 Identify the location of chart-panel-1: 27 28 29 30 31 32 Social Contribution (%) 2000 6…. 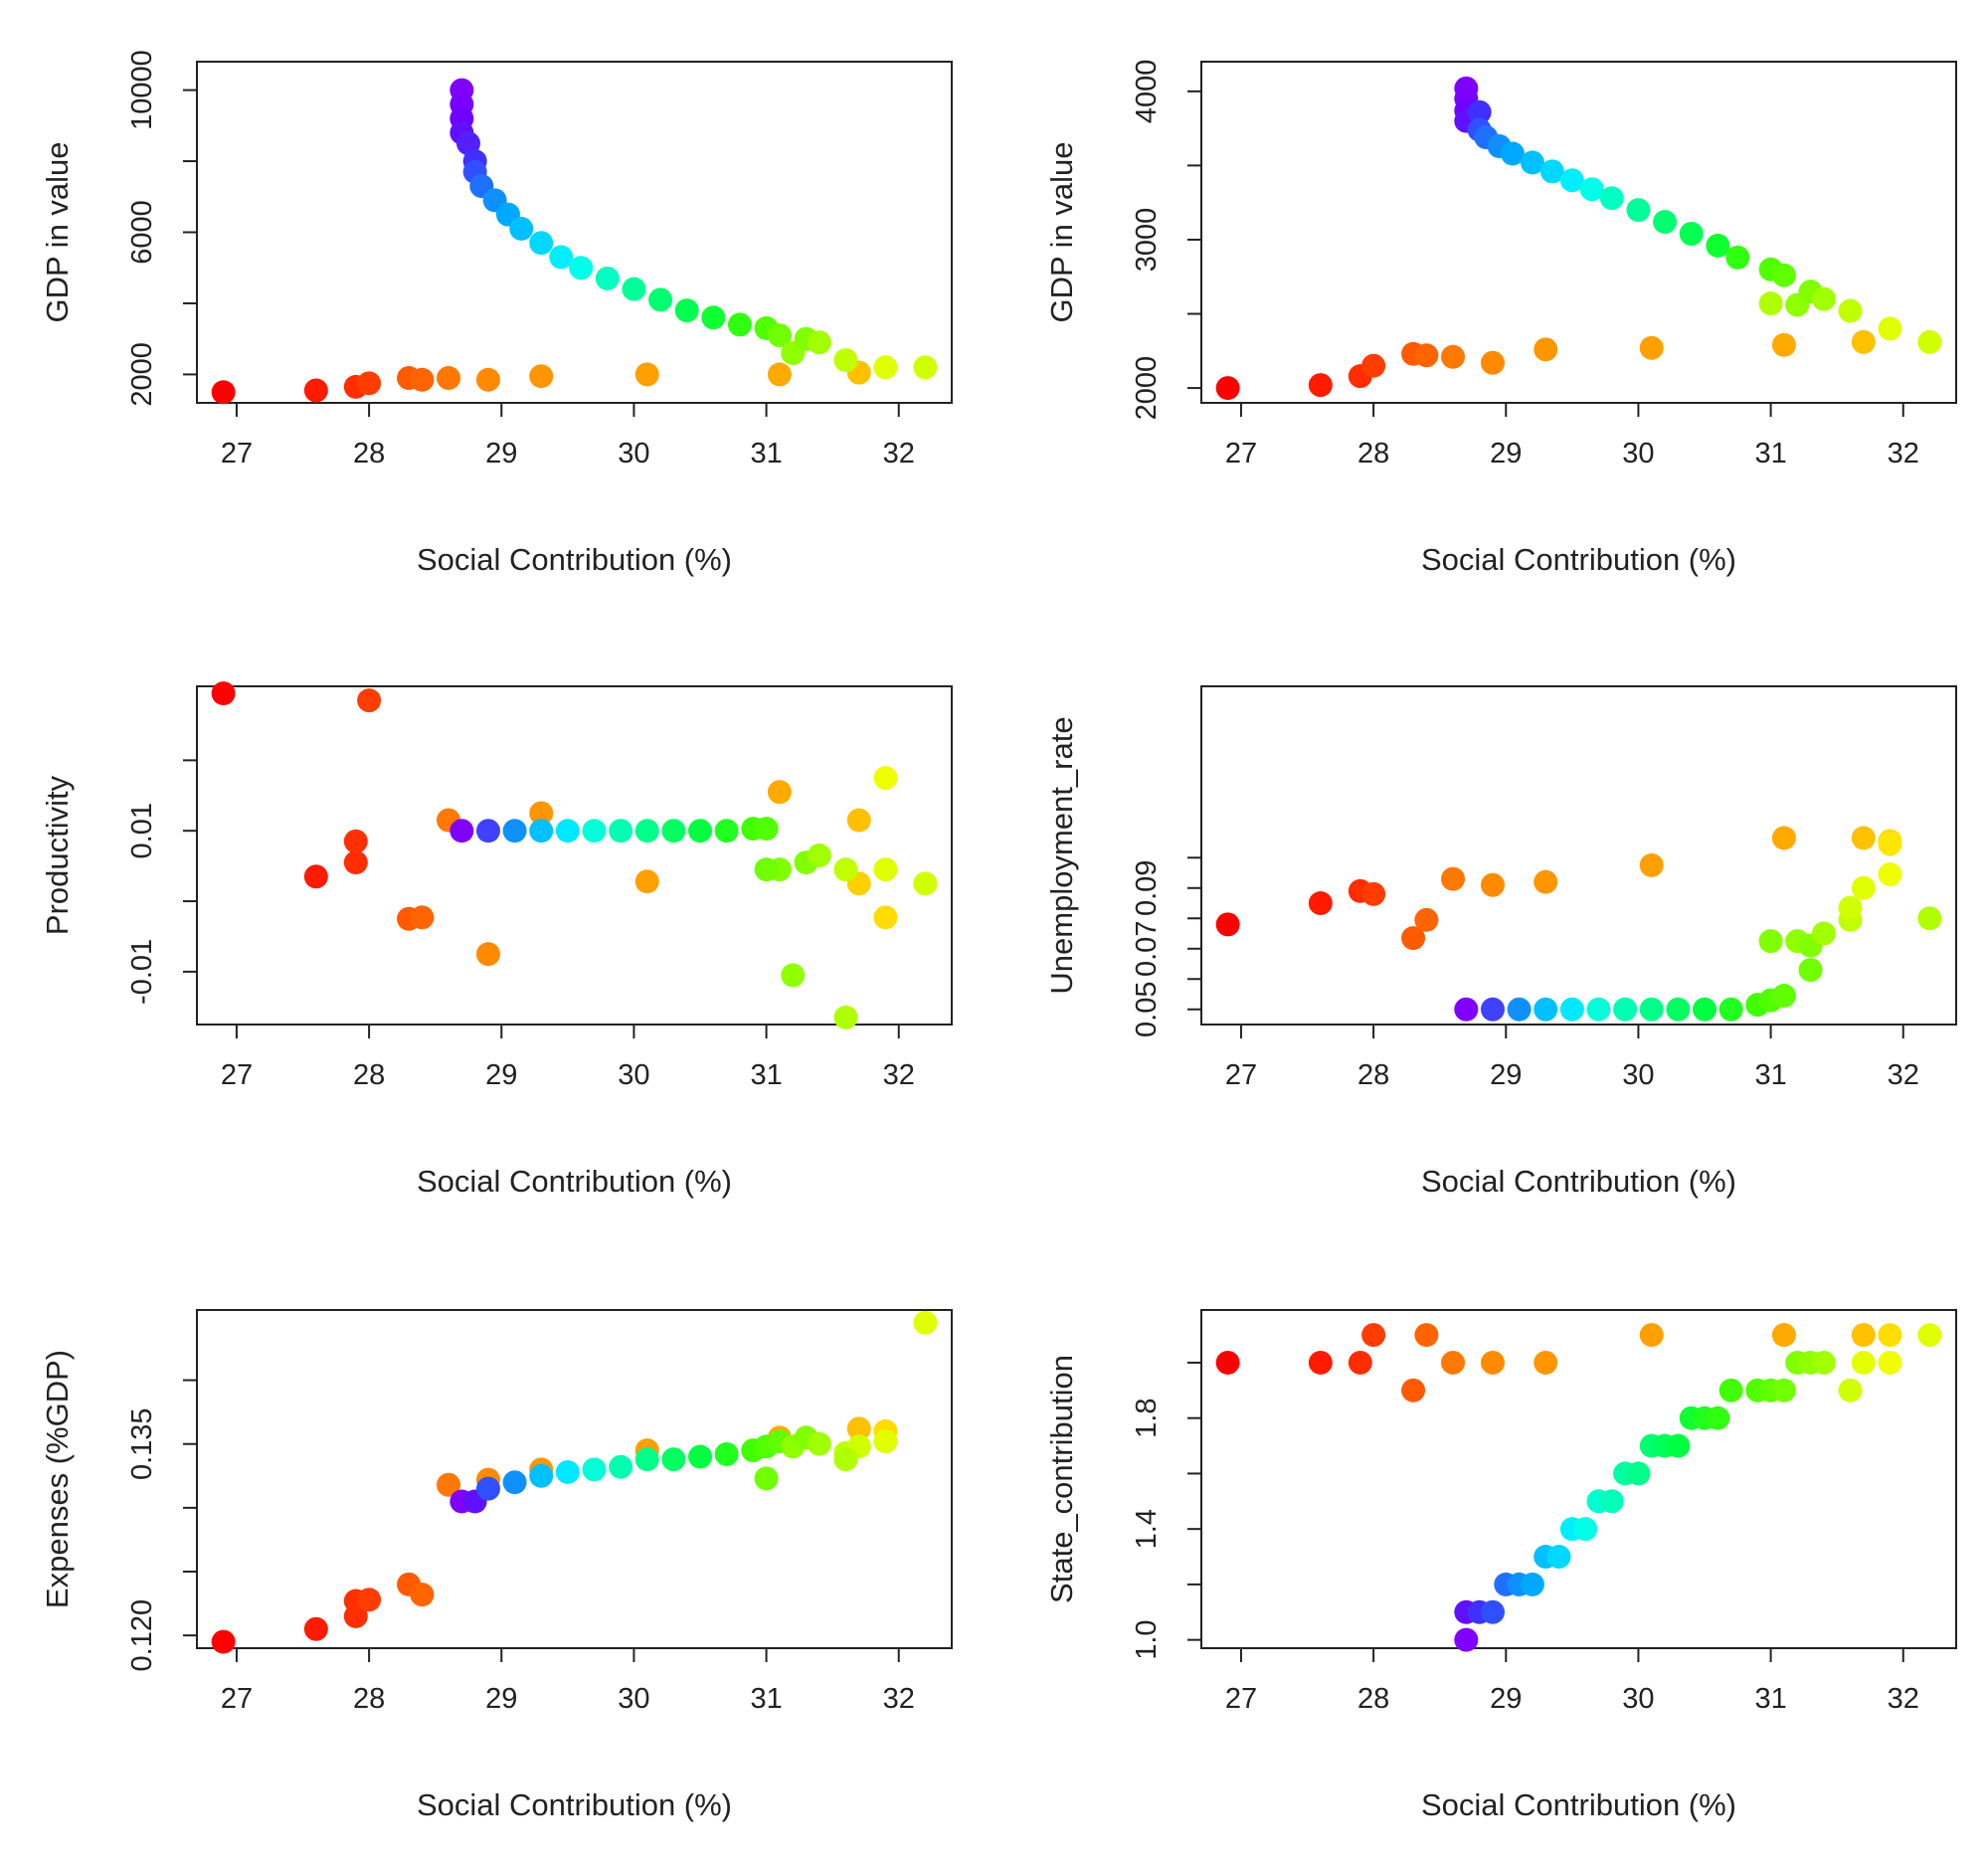
(496, 313).